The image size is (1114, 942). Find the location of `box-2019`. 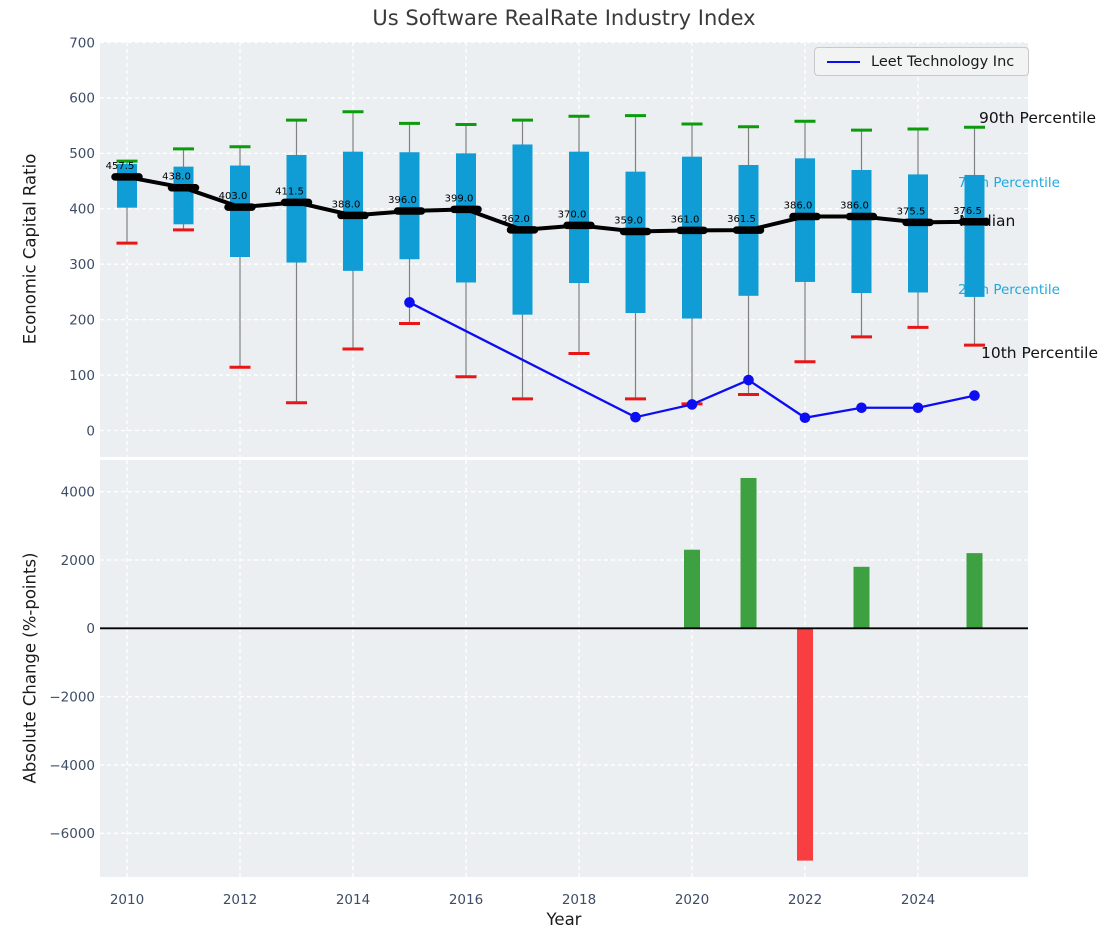

box-2019 is located at coordinates (635, 242).